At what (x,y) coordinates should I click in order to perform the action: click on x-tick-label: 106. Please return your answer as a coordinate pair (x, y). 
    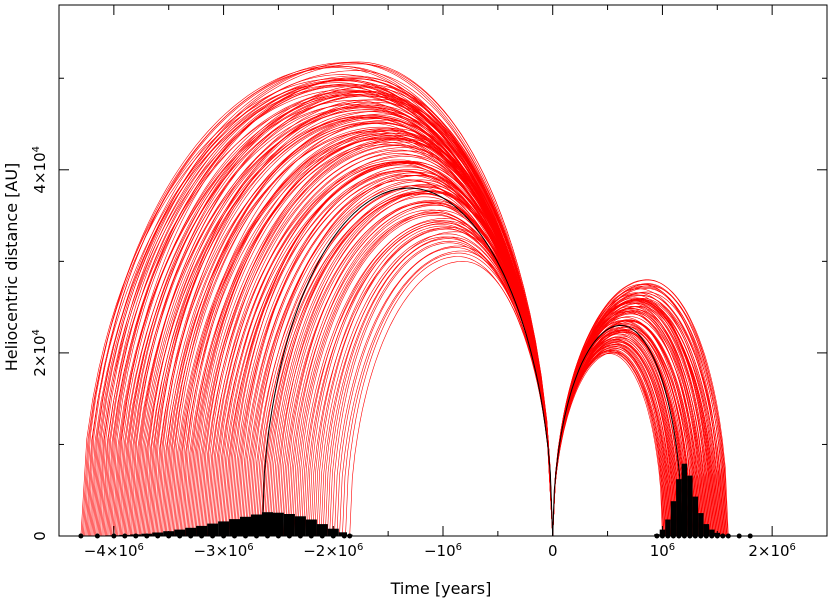
    Looking at the image, I should click on (662, 551).